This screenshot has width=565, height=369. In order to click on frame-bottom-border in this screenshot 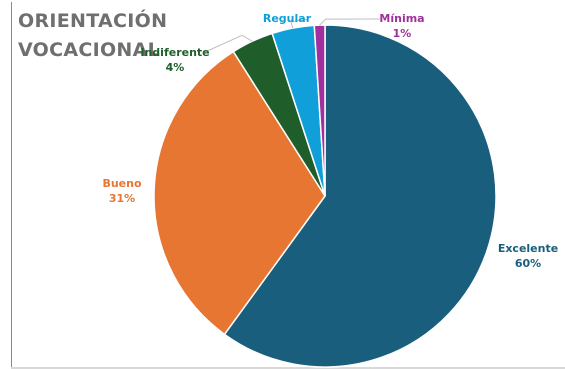, I will do `click(288, 368)`.